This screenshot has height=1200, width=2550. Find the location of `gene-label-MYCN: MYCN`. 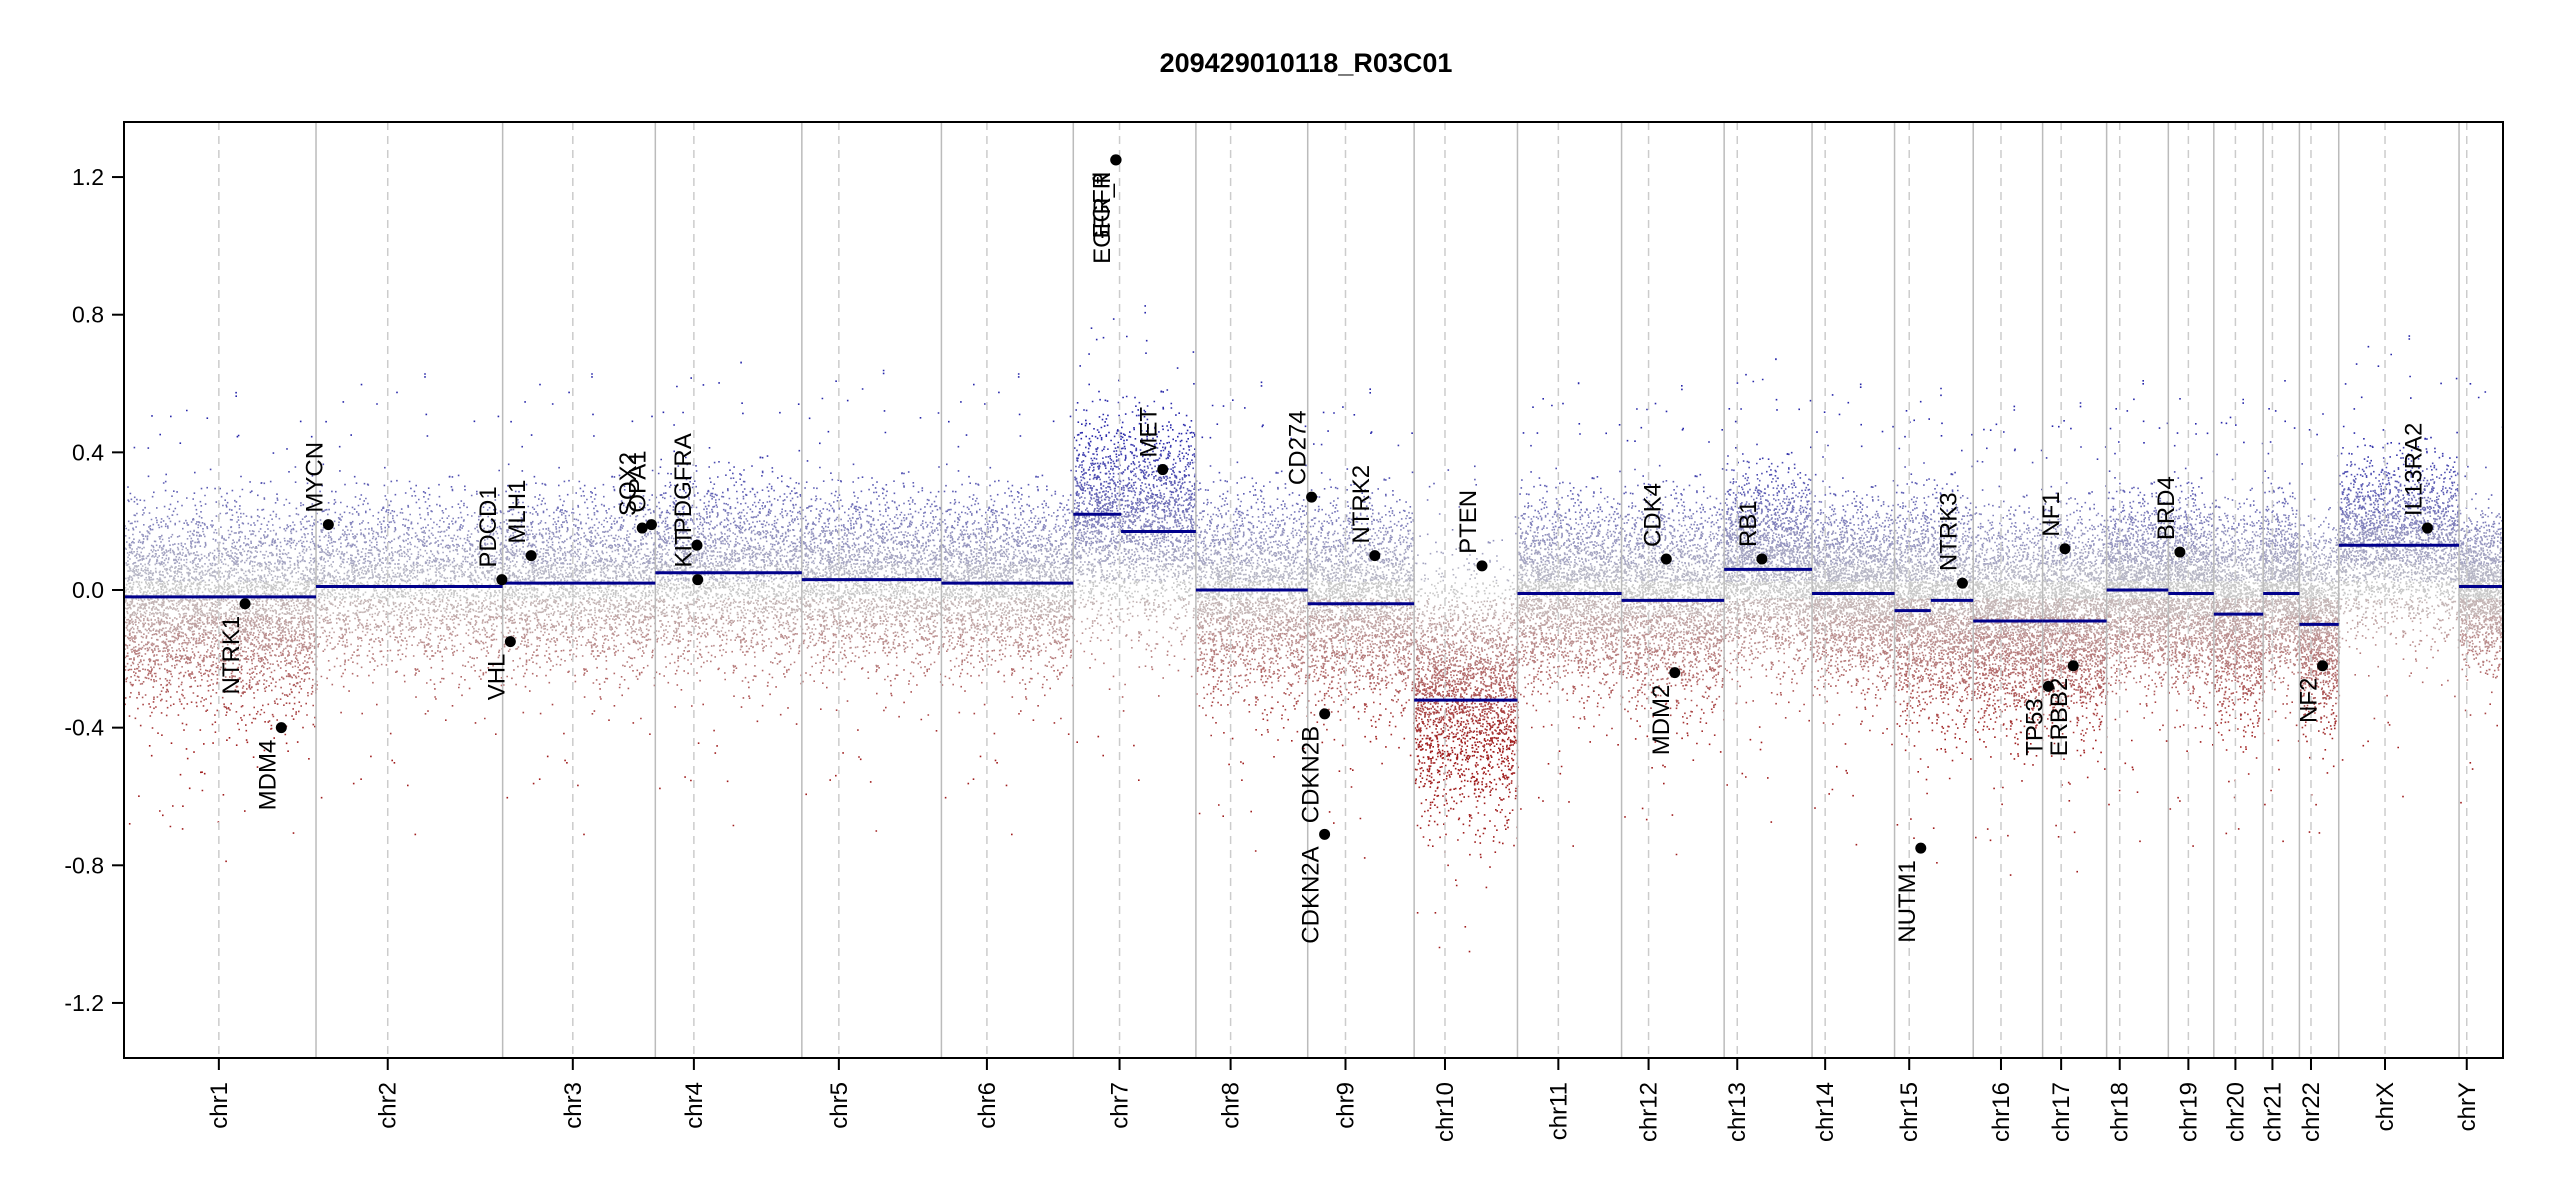

gene-label-MYCN: MYCN is located at coordinates (314, 477).